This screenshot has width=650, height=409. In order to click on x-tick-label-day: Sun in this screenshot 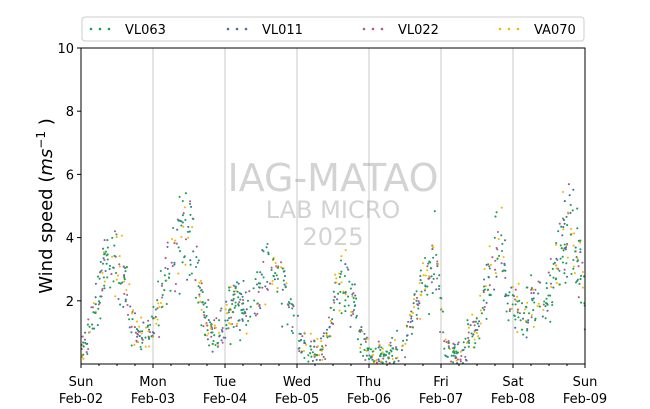, I will do `click(81, 382)`.